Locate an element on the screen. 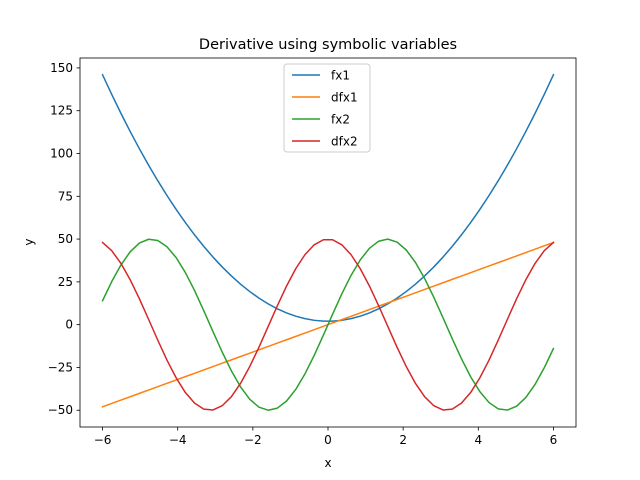 The image size is (640, 480). x-tick-label: 4 is located at coordinates (478, 440).